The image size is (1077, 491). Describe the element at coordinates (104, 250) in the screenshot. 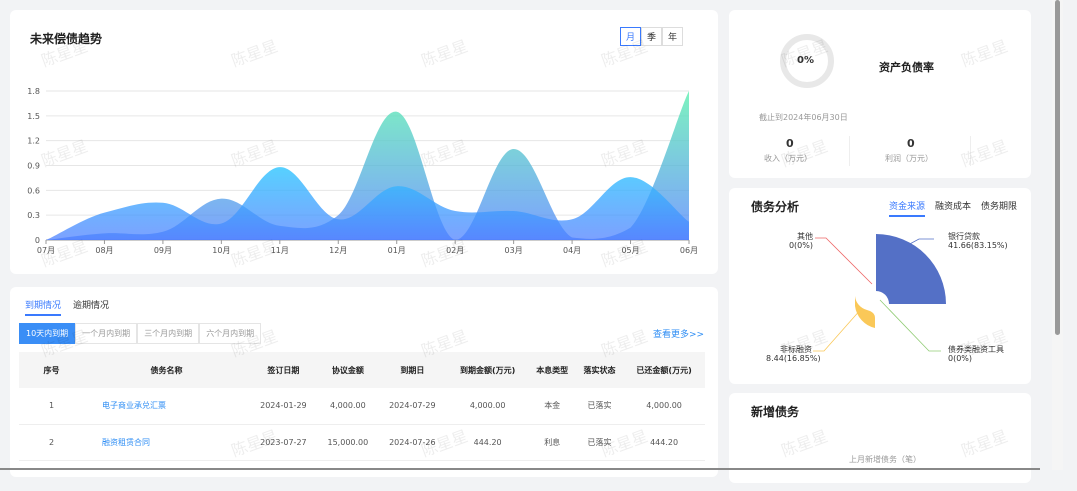

I see `x-tick-label: 08月` at that location.